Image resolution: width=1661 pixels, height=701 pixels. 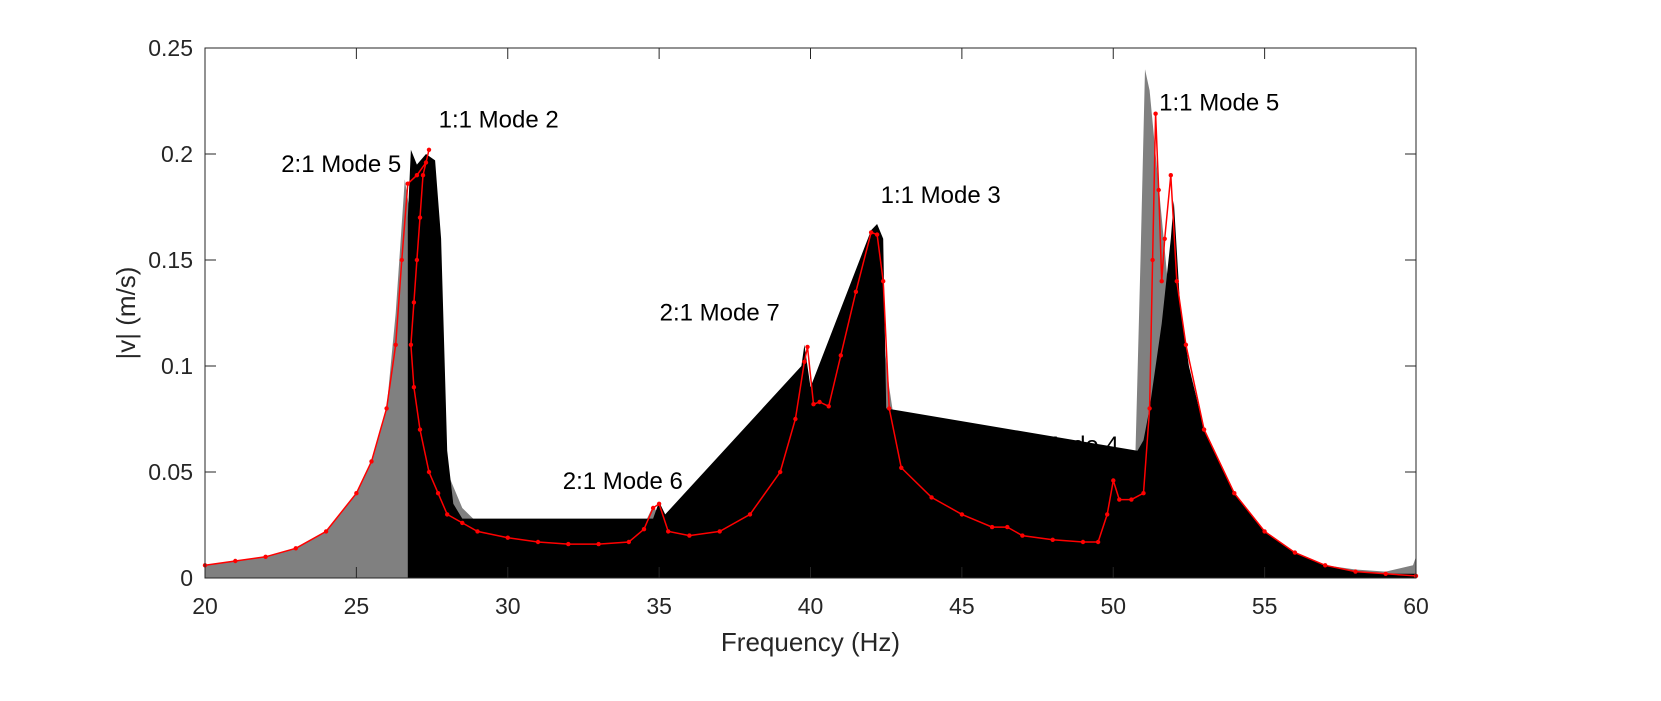 What do you see at coordinates (1004, 488) in the screenshot?
I see `mode-annotation: 2:1 Mode 8` at bounding box center [1004, 488].